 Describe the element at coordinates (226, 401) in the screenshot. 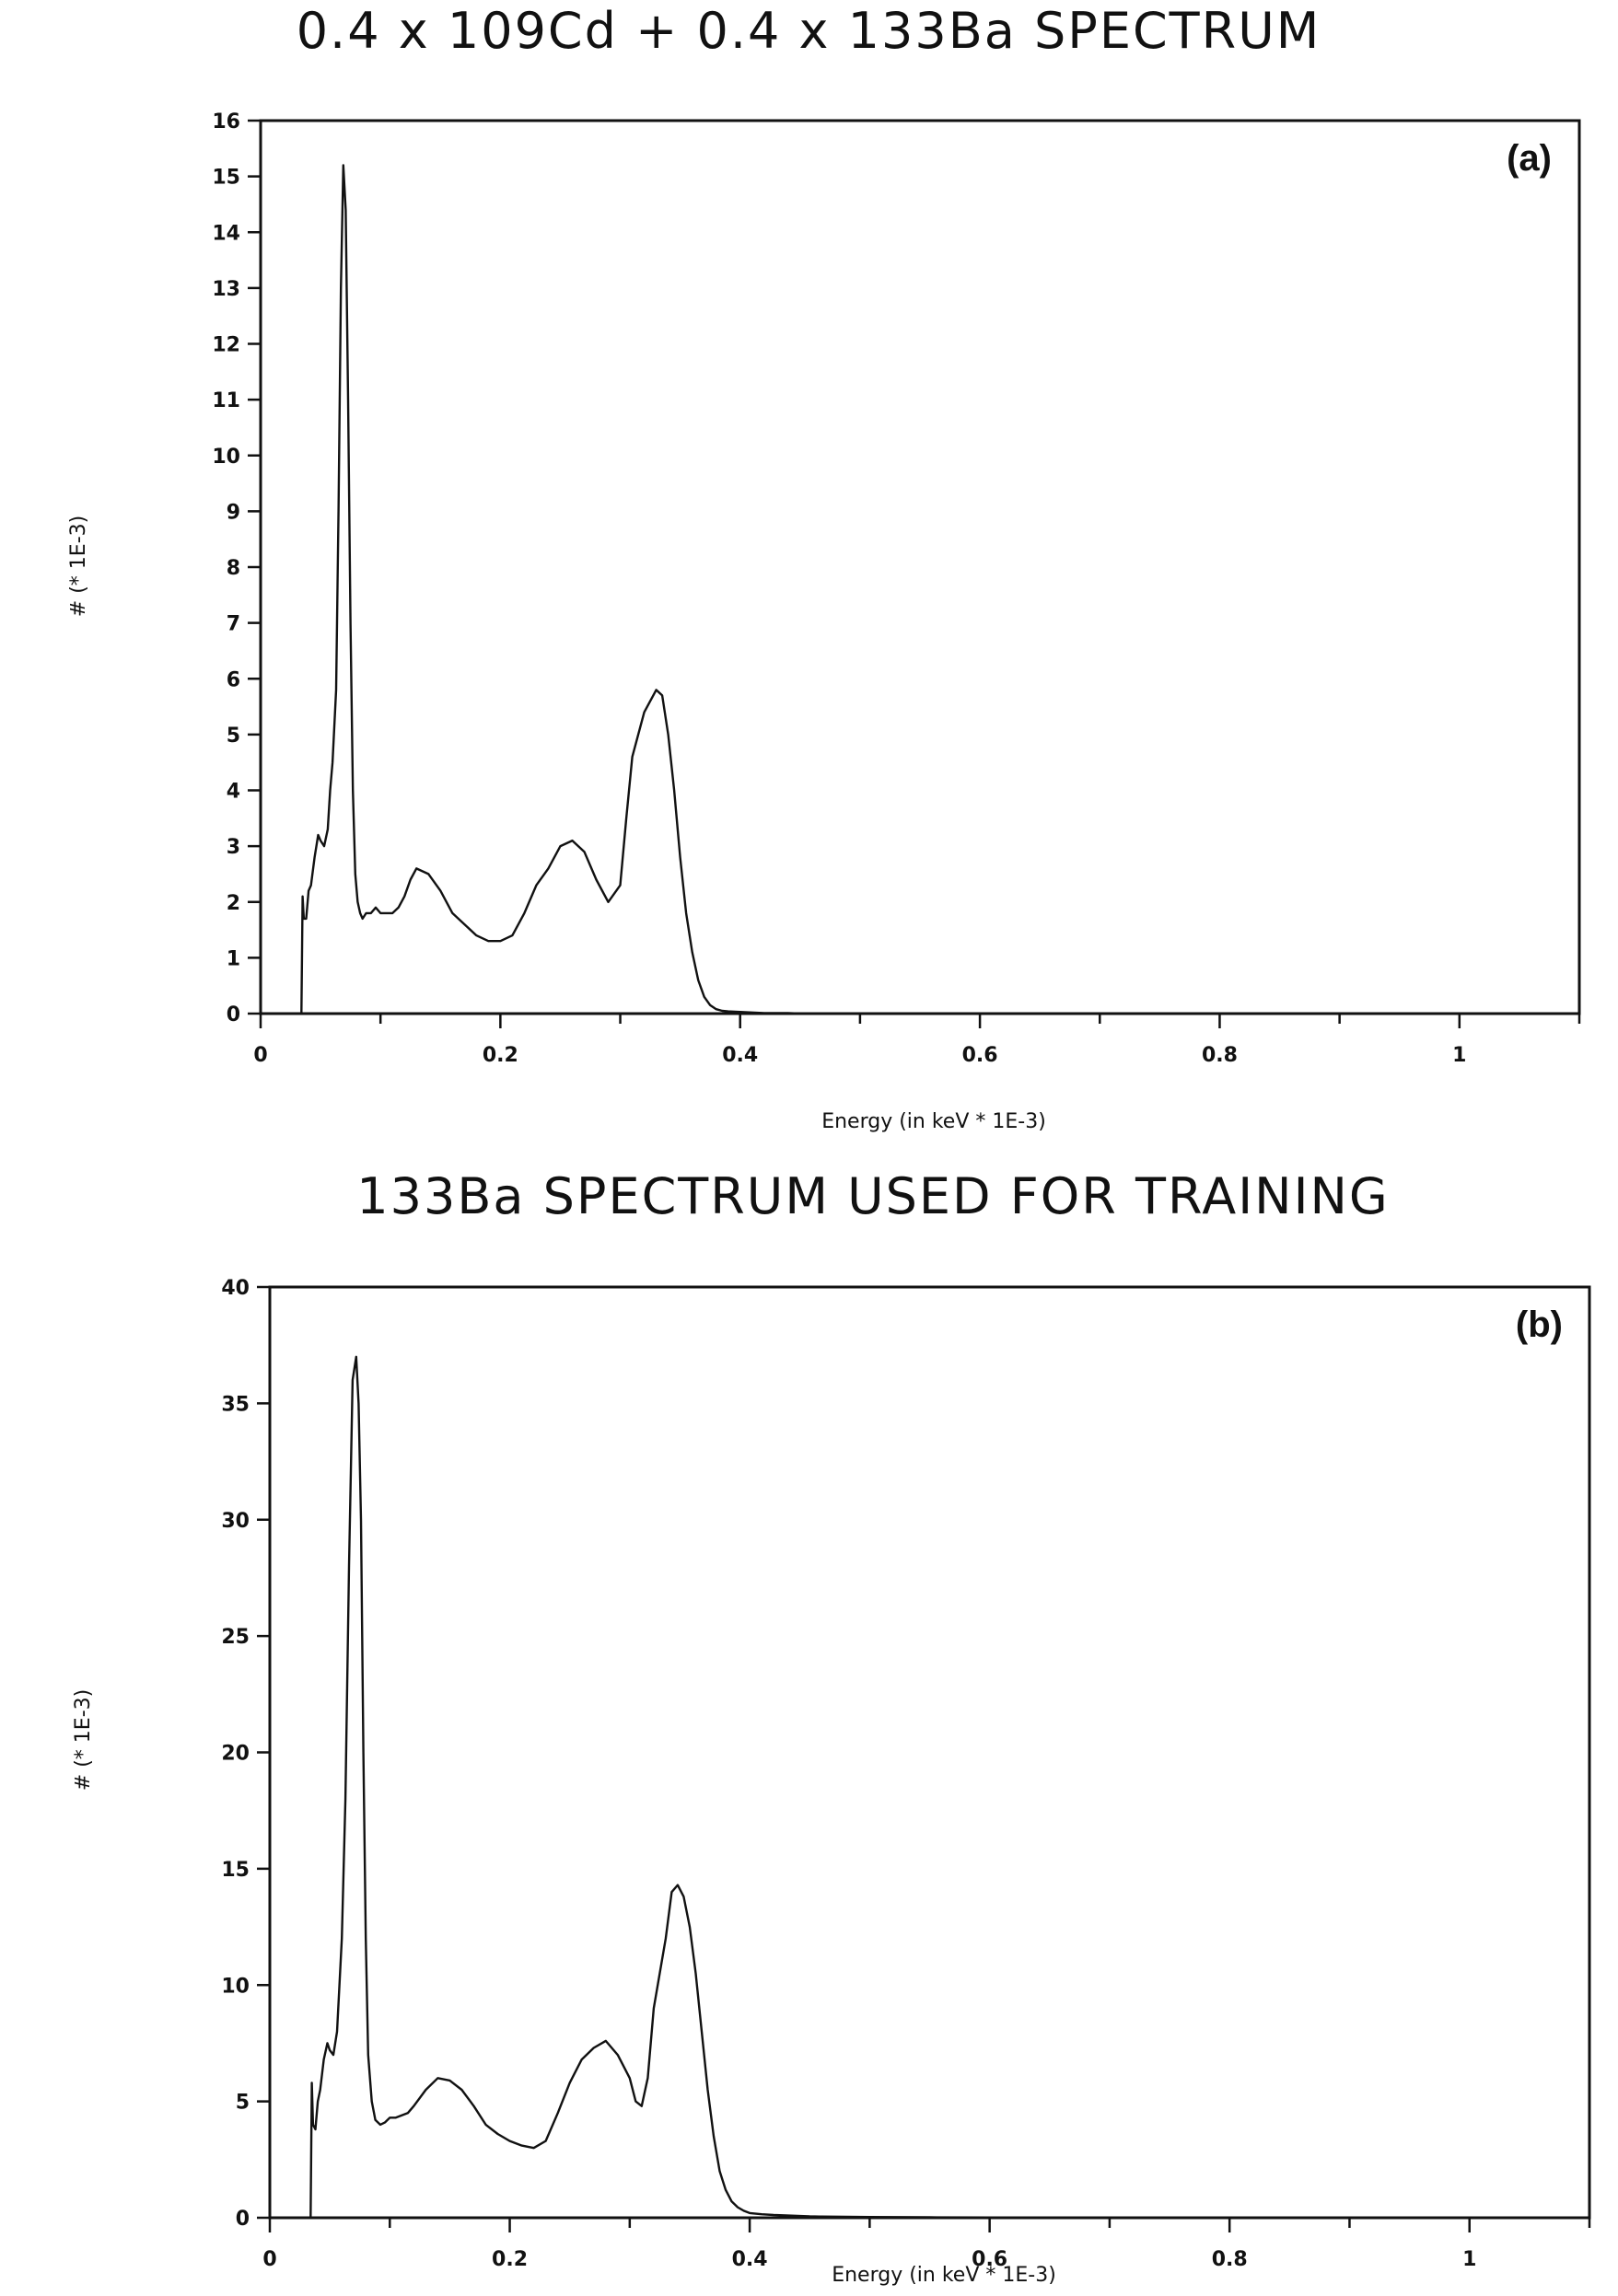

I see `y-tick-label-a-11: 11` at that location.